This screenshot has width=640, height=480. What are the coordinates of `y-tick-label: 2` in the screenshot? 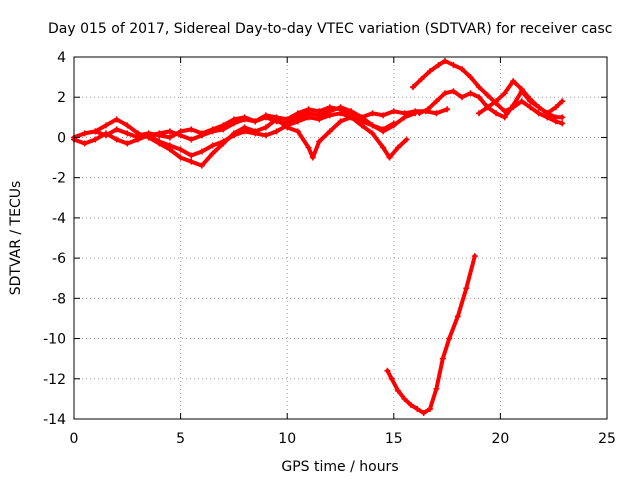 It's located at (61, 98).